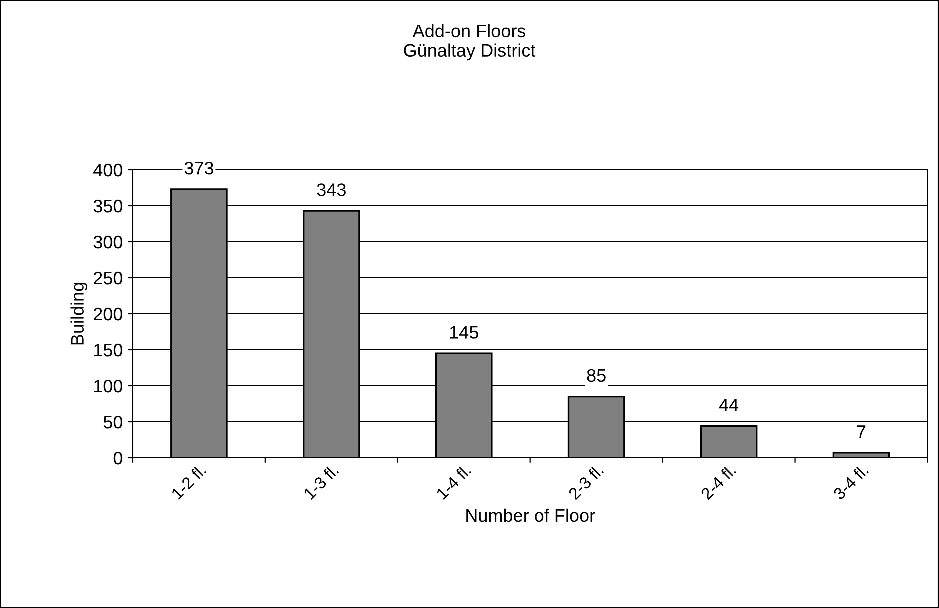  I want to click on data-label: 145, so click(464, 332).